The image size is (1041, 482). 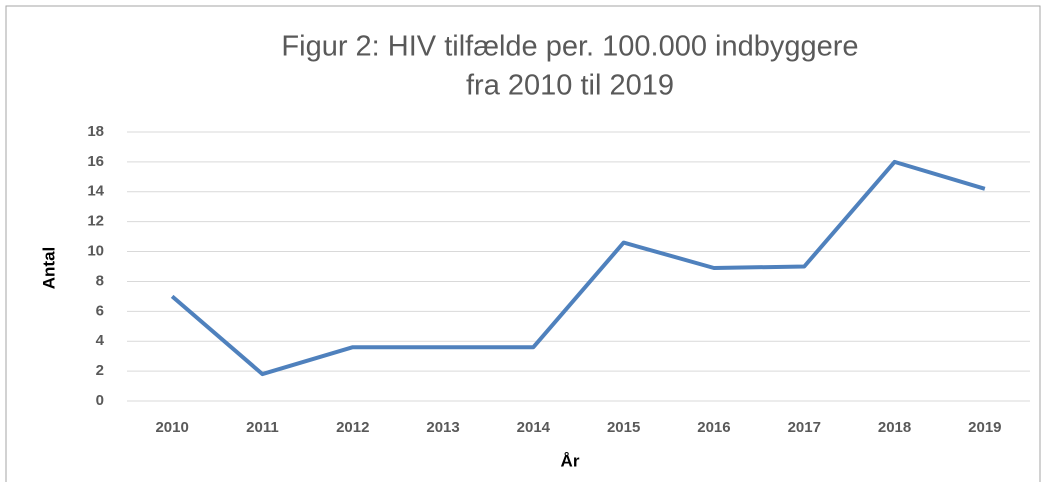 I want to click on y-tick-label: 12, so click(x=95, y=221).